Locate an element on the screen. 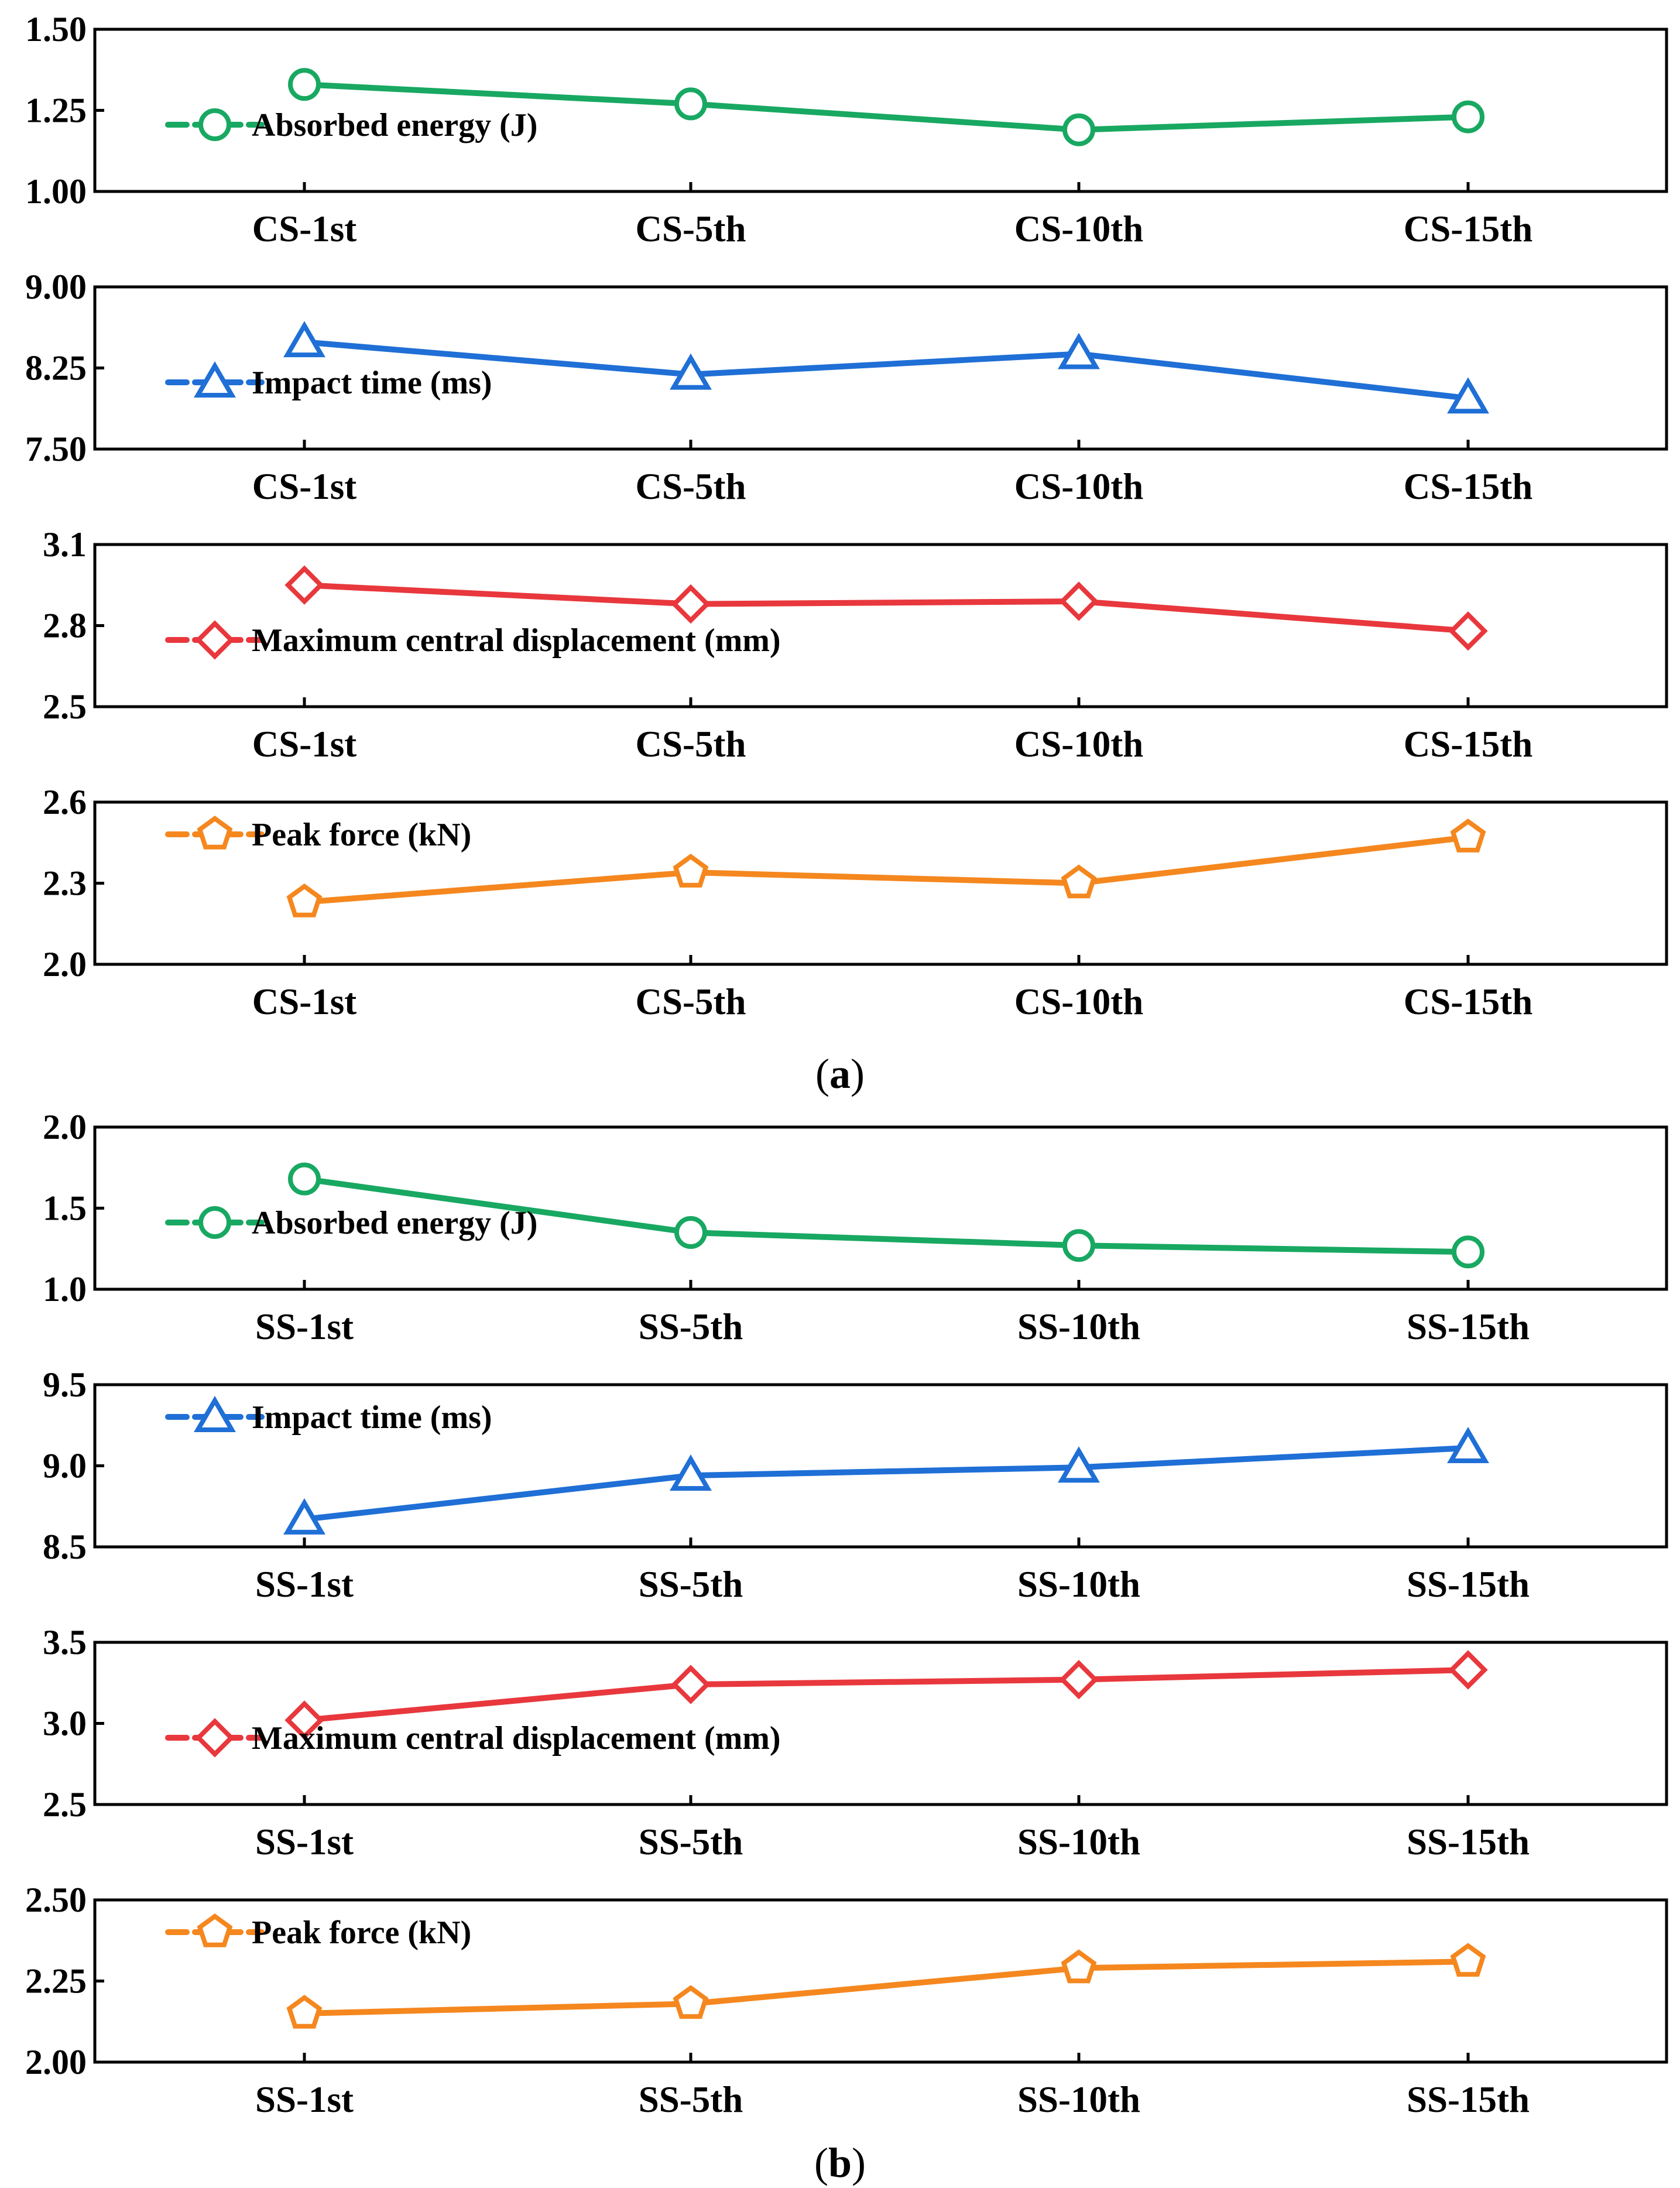  chart-b-4-legend: Peak force (kN) is located at coordinates (318, 1932).